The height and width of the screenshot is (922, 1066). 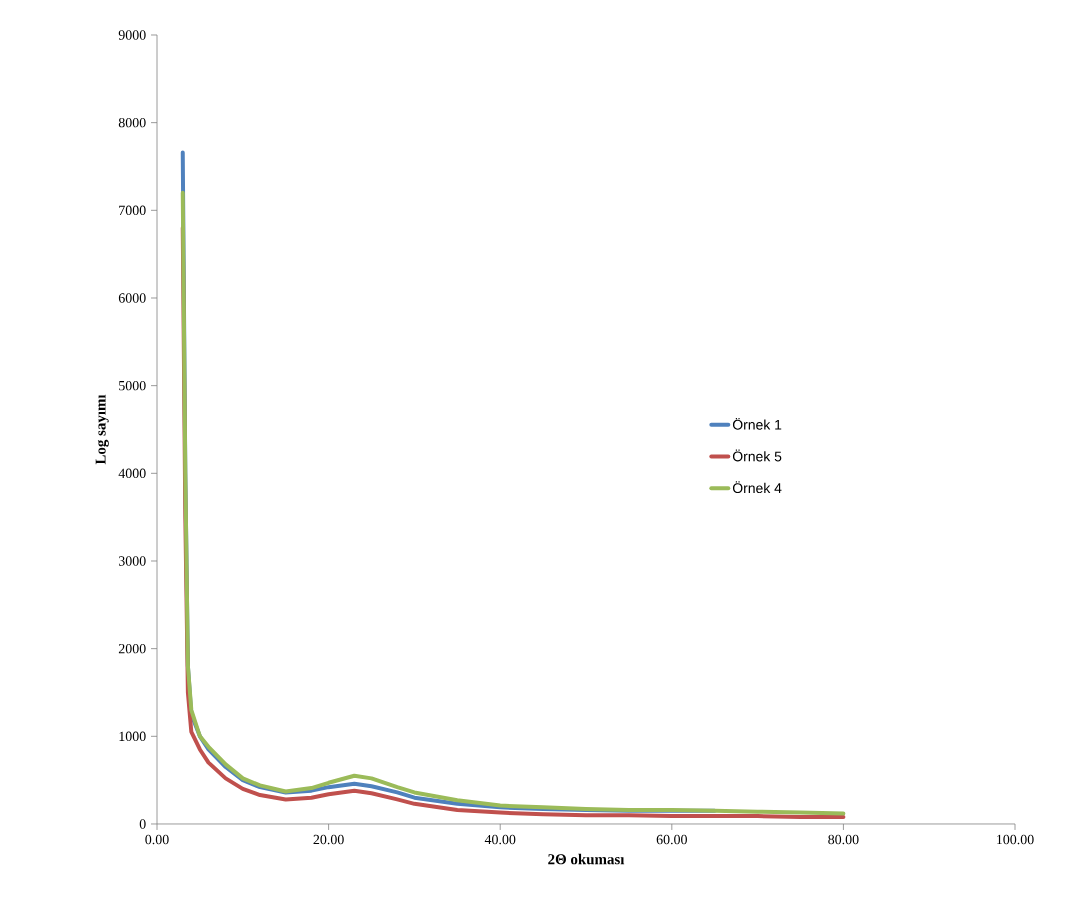 What do you see at coordinates (132, 648) in the screenshot?
I see `y-tick-label: 2000` at bounding box center [132, 648].